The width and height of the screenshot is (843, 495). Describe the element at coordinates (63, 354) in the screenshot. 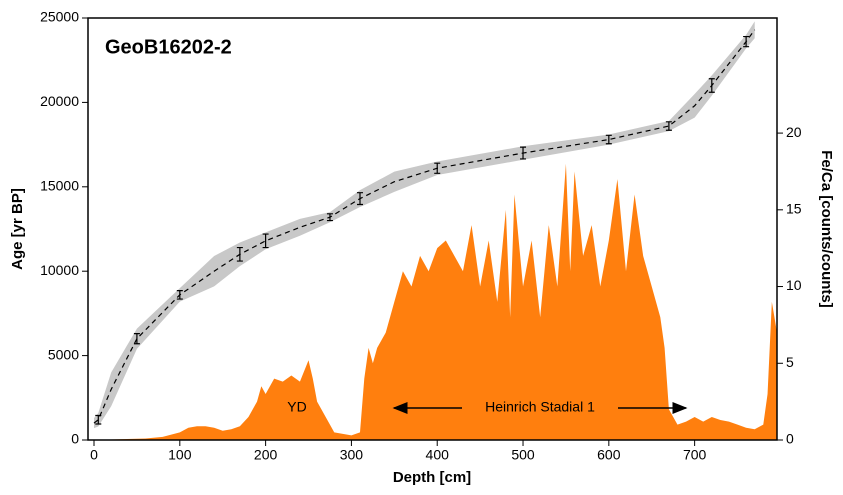

I see `y-tick-label: 5000` at that location.